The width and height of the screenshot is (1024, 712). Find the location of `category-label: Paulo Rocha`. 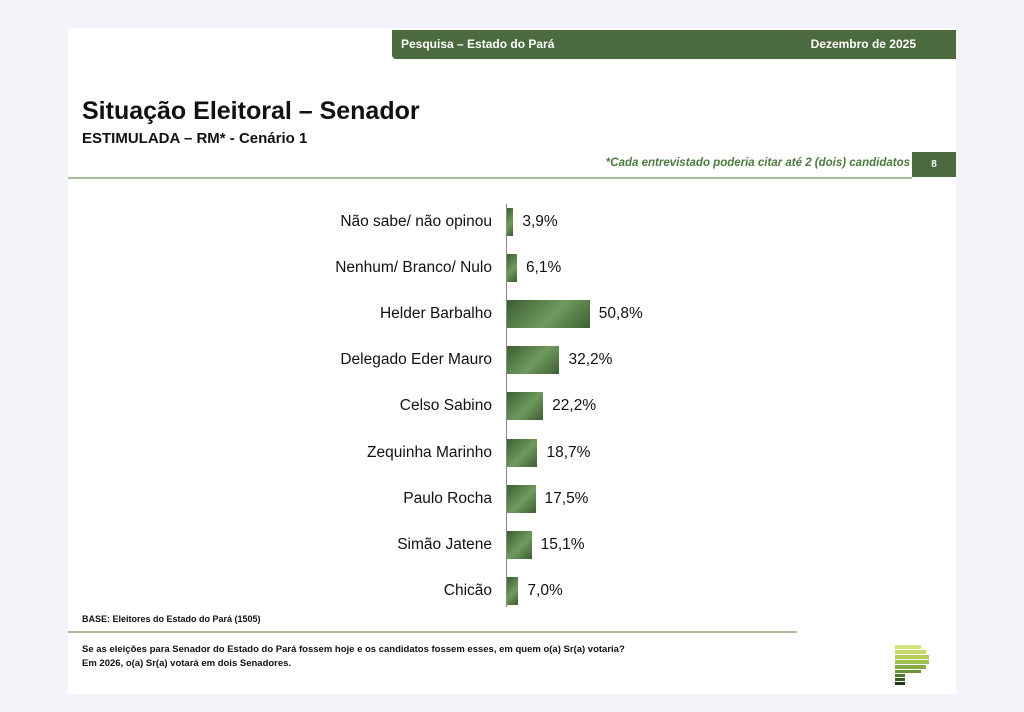

category-label: Paulo Rocha is located at coordinates (447, 498).